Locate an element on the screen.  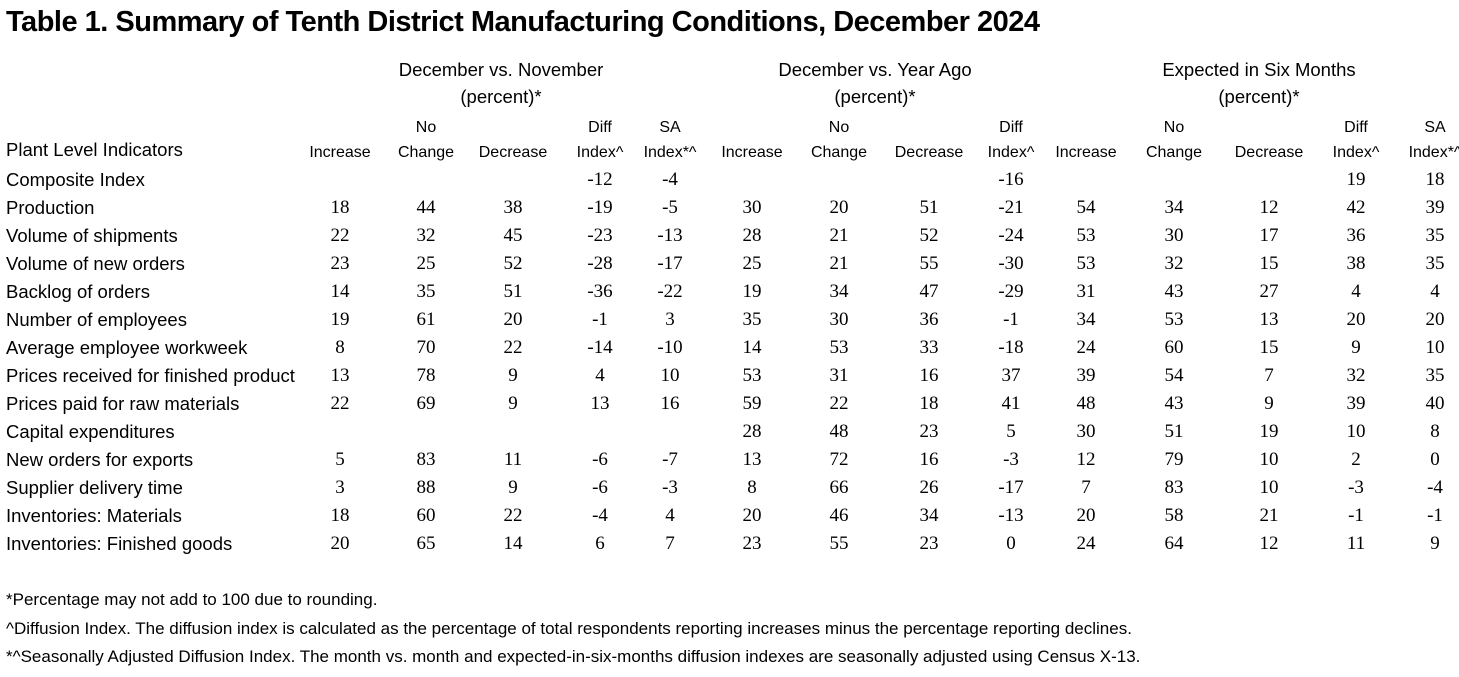
column-header: Diff Index^ is located at coordinates (1356, 140).